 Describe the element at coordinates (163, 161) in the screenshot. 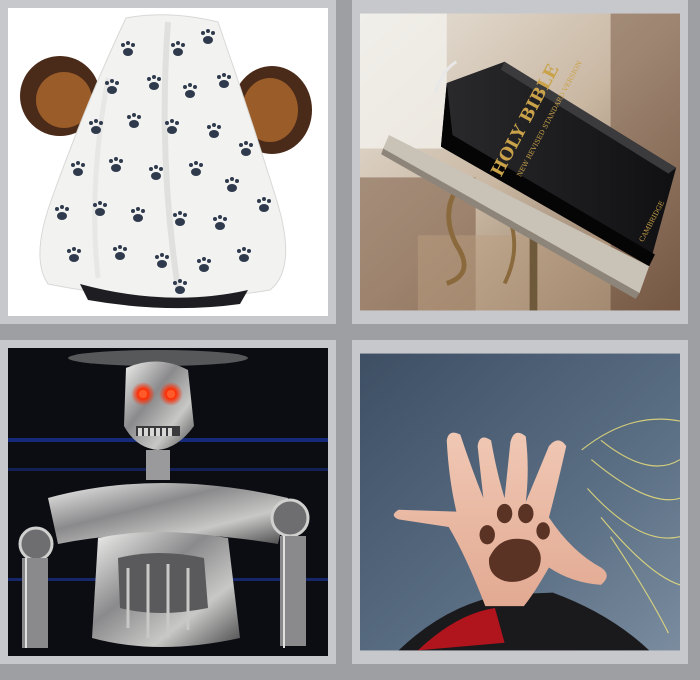

I see `paw-print-pattern` at that location.